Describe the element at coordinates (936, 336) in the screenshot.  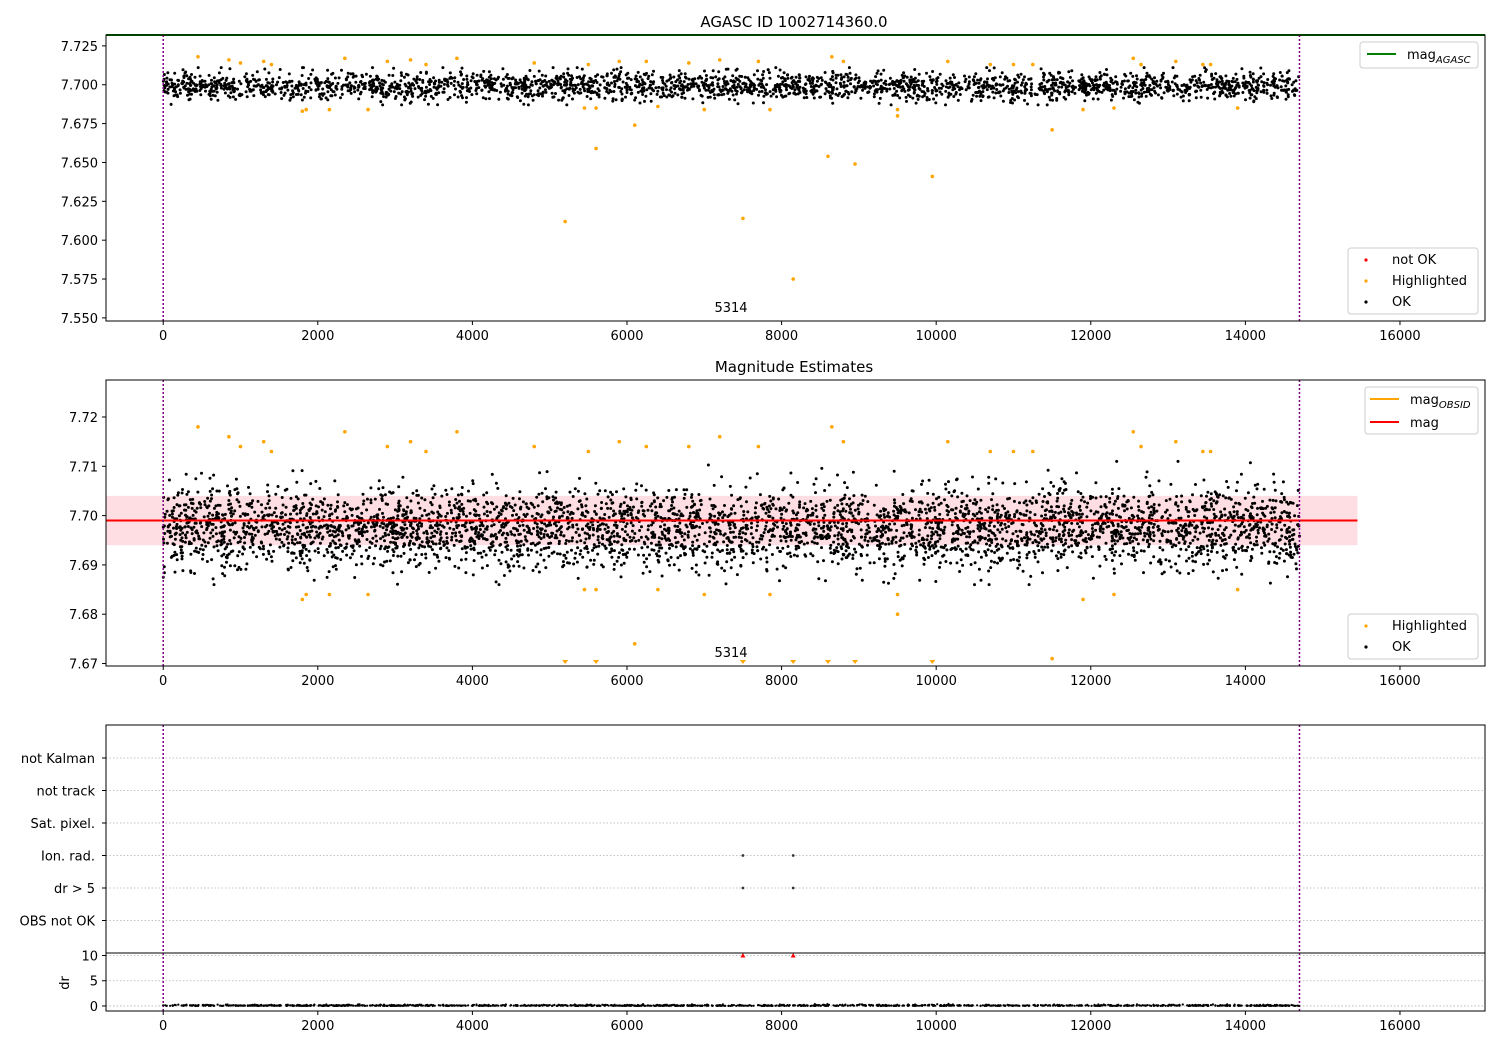
I see `x-tick-label: 10000` at that location.